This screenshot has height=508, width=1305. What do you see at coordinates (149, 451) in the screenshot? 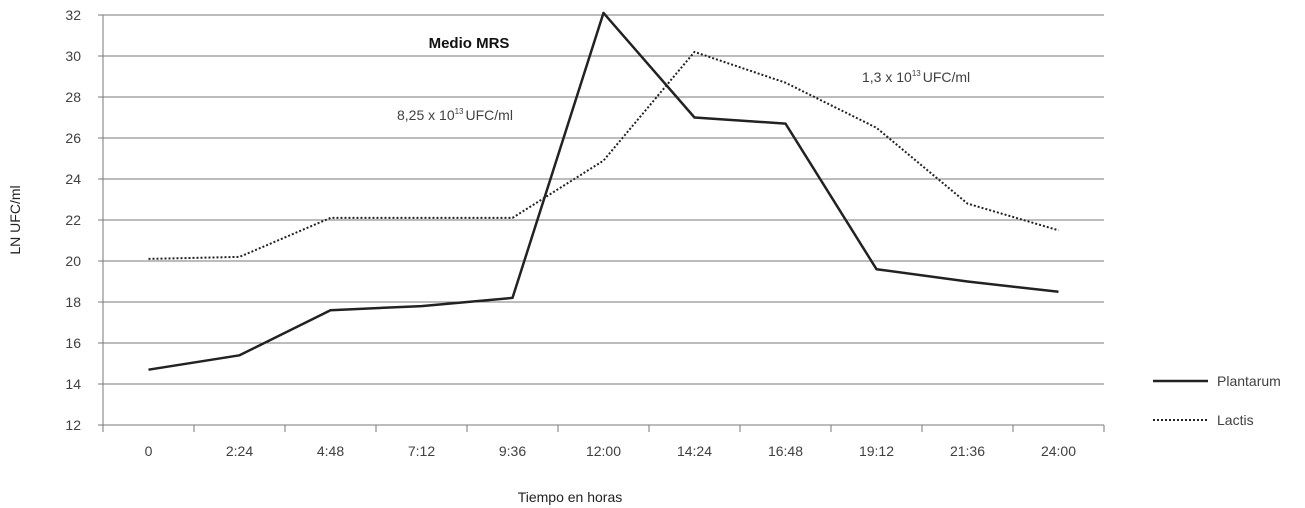
I see `x-tick-label: 0` at bounding box center [149, 451].